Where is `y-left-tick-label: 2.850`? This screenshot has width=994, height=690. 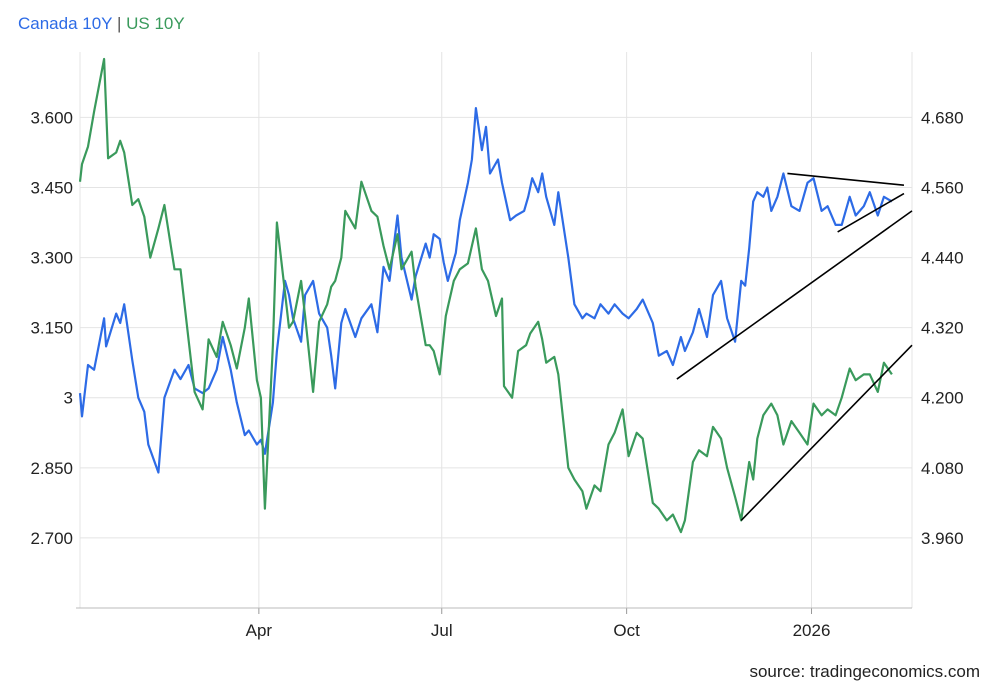 y-left-tick-label: 2.850 is located at coordinates (51, 468).